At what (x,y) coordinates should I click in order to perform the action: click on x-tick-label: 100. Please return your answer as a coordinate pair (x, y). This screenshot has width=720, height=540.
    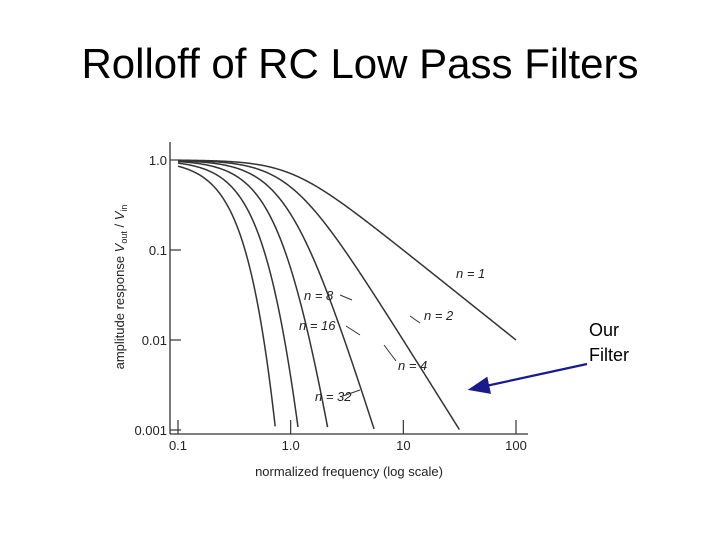
    Looking at the image, I should click on (516, 445).